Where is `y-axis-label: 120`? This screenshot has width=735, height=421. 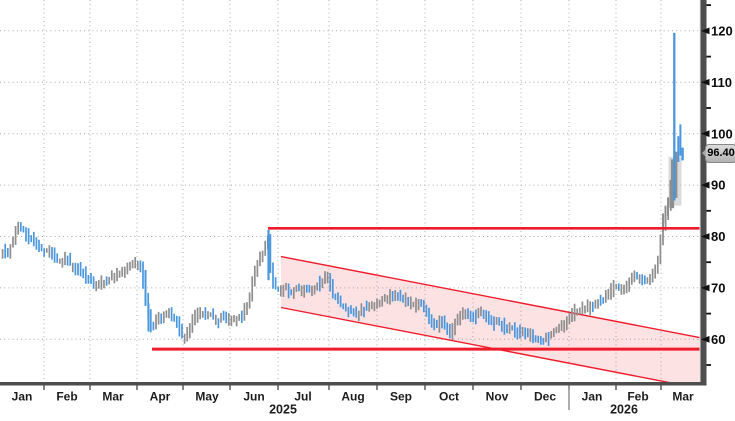
y-axis-label: 120 is located at coordinates (722, 30).